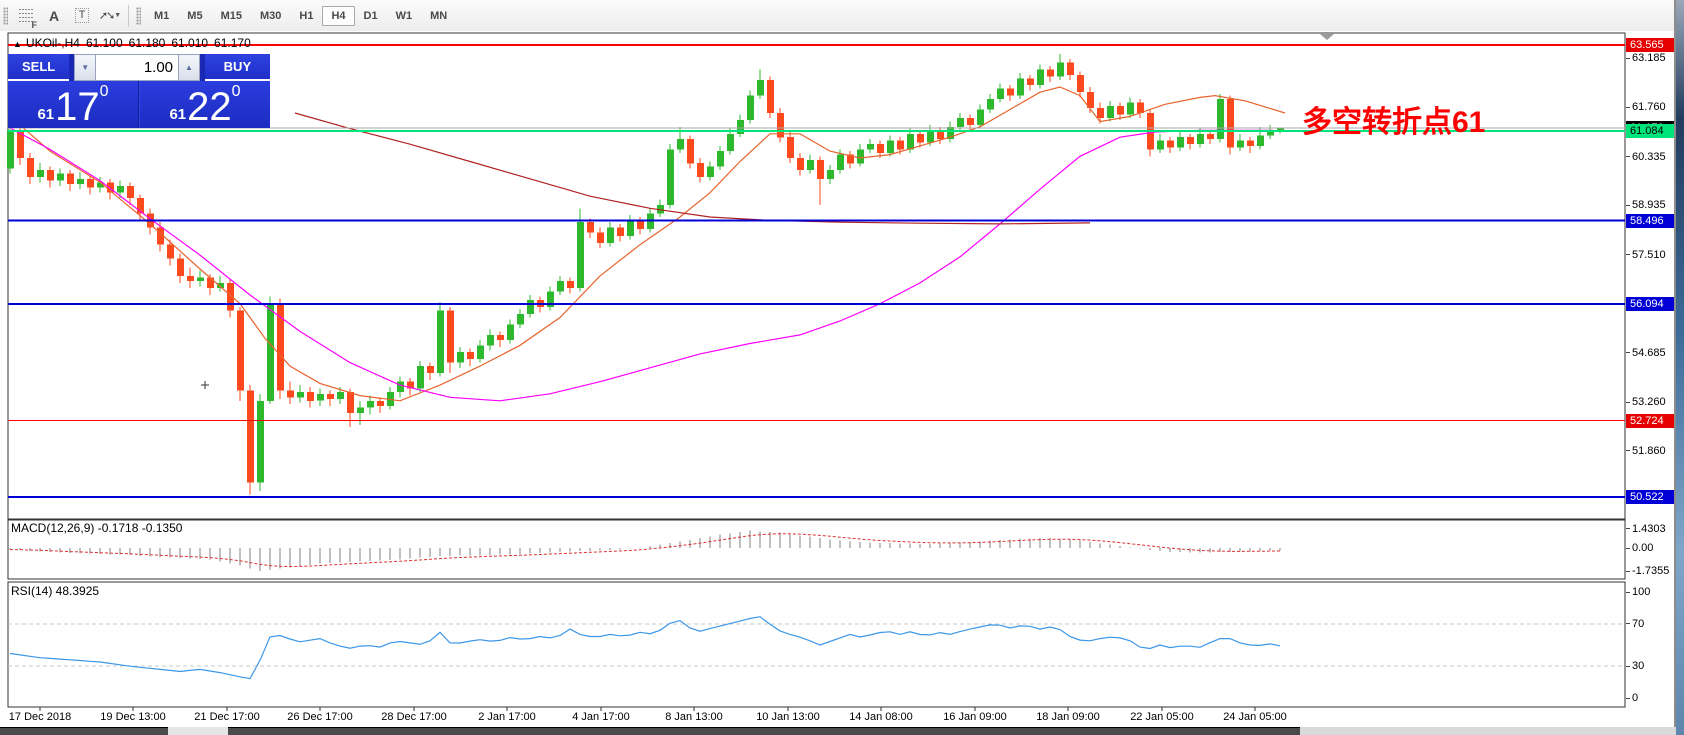  I want to click on desktop-background-strip, so click(1680, 367).